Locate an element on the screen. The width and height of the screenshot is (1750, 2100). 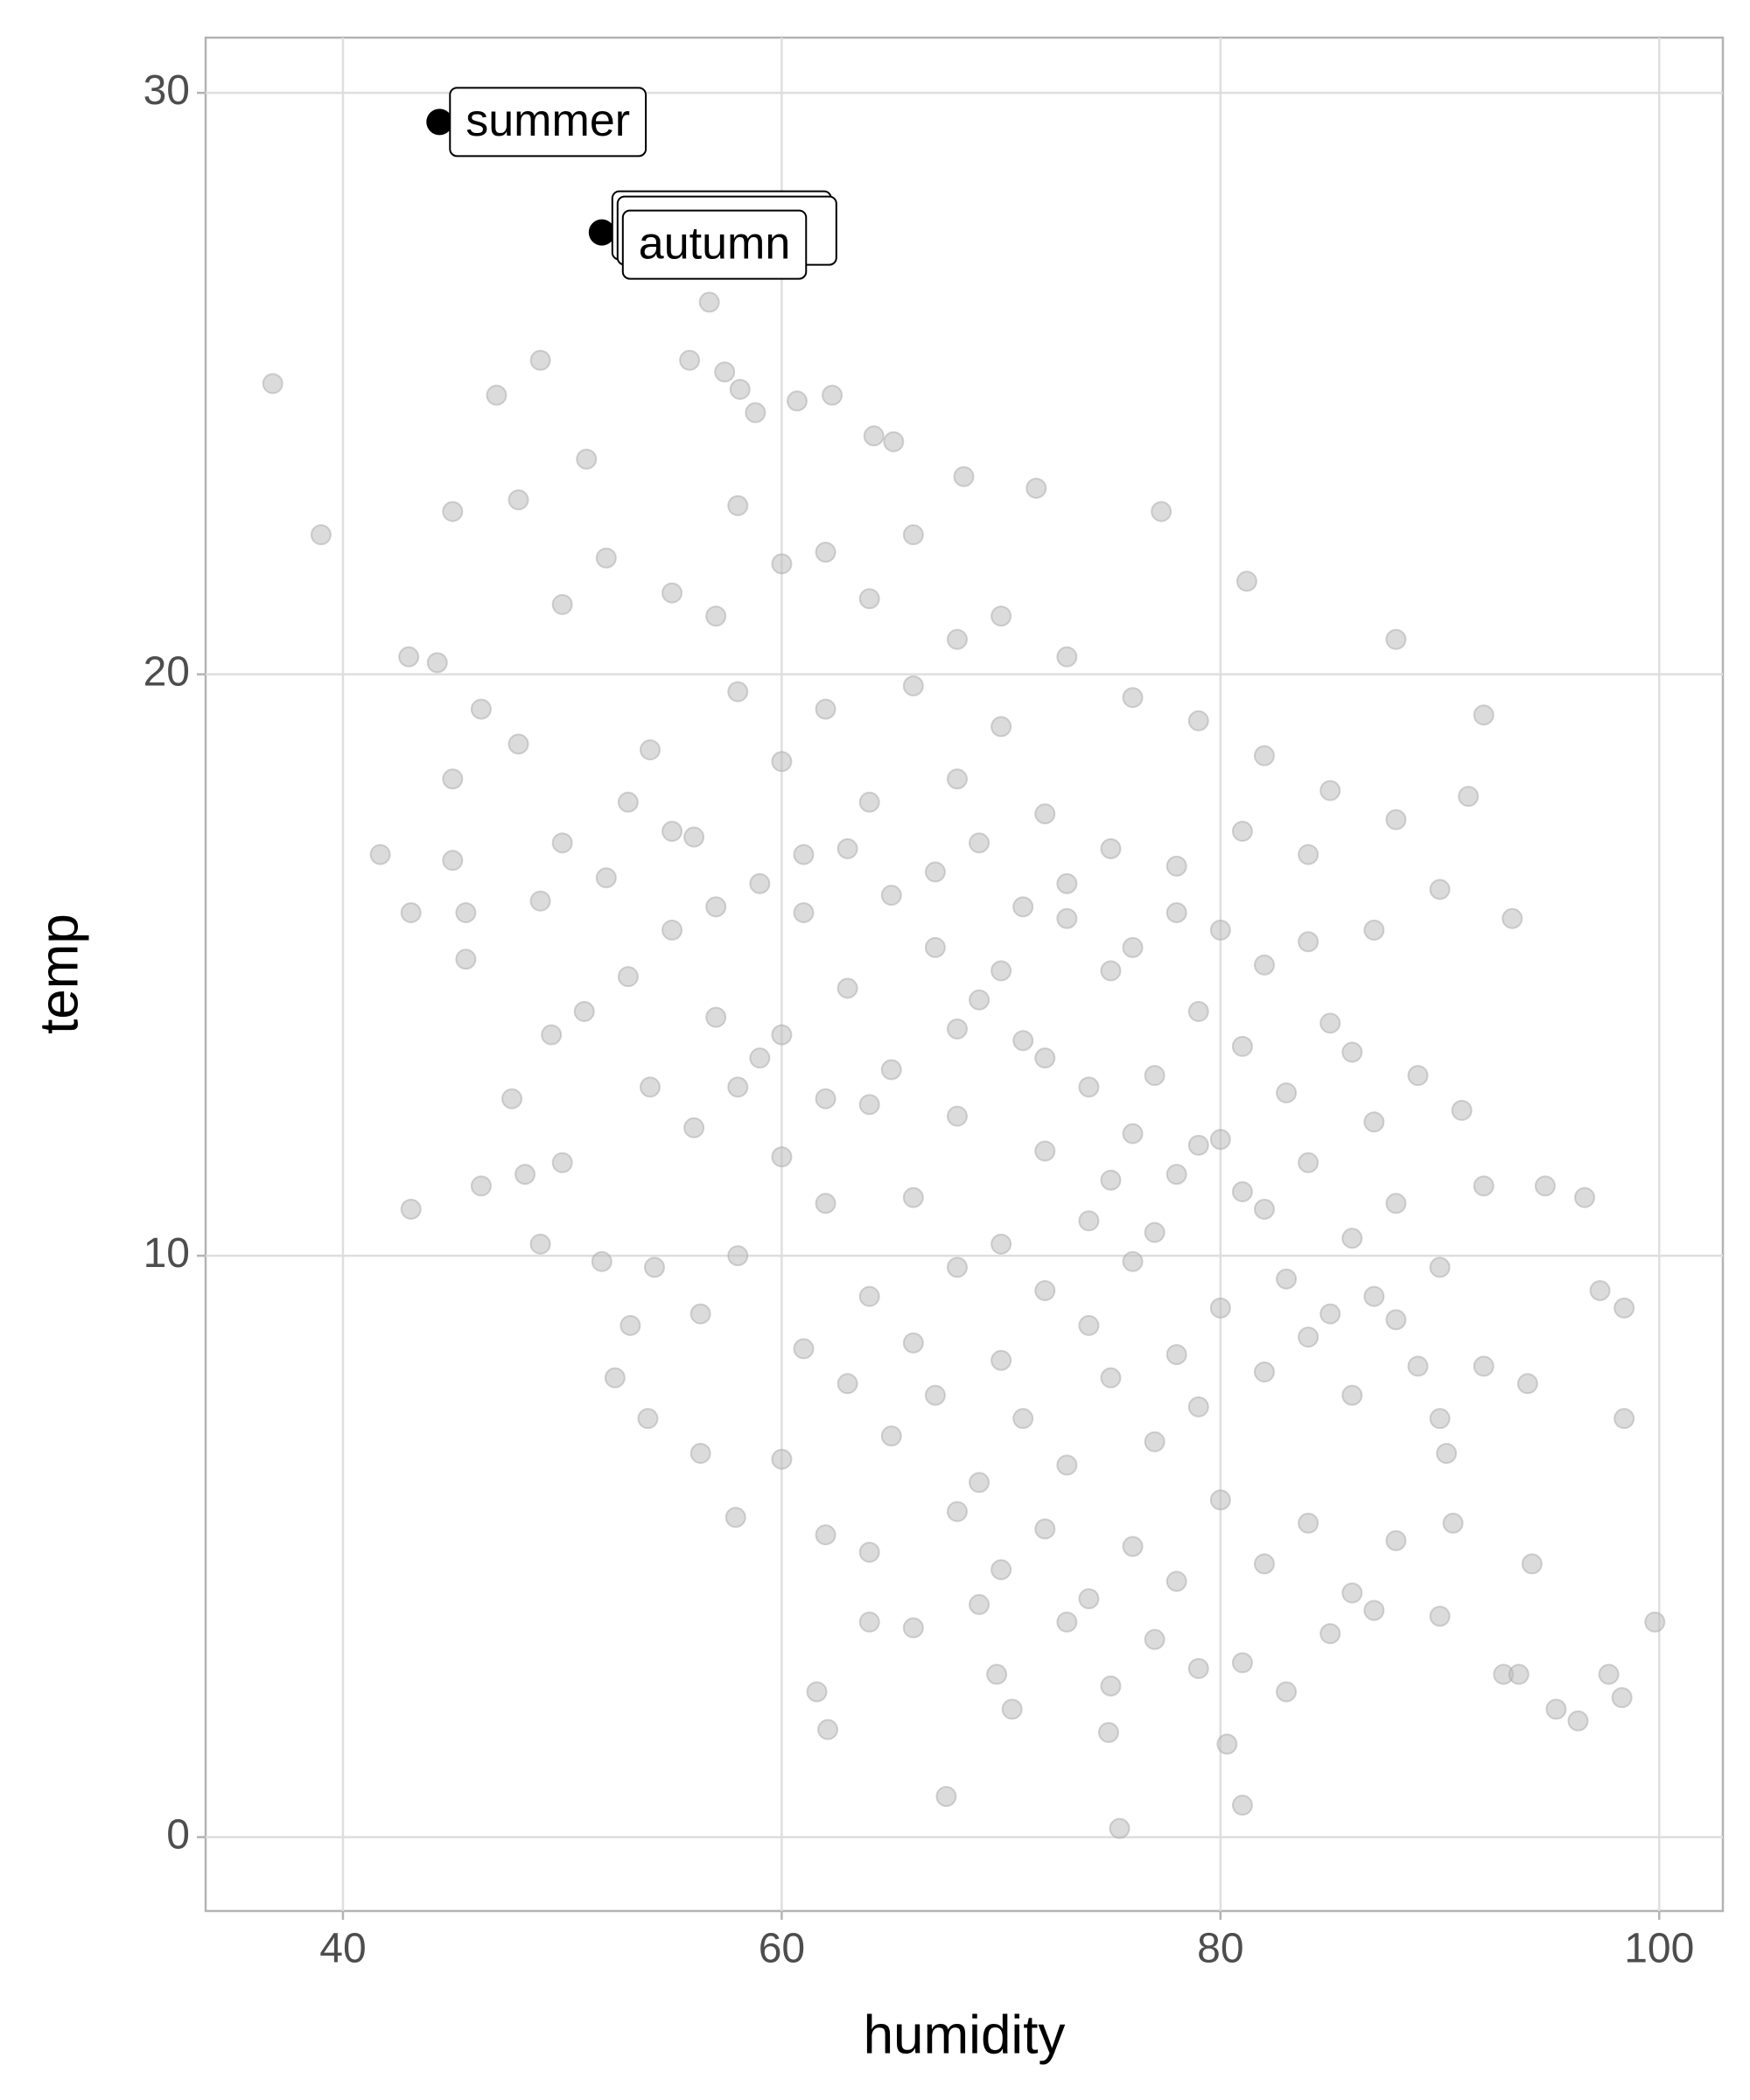
point-label: autumn is located at coordinates (714, 243).